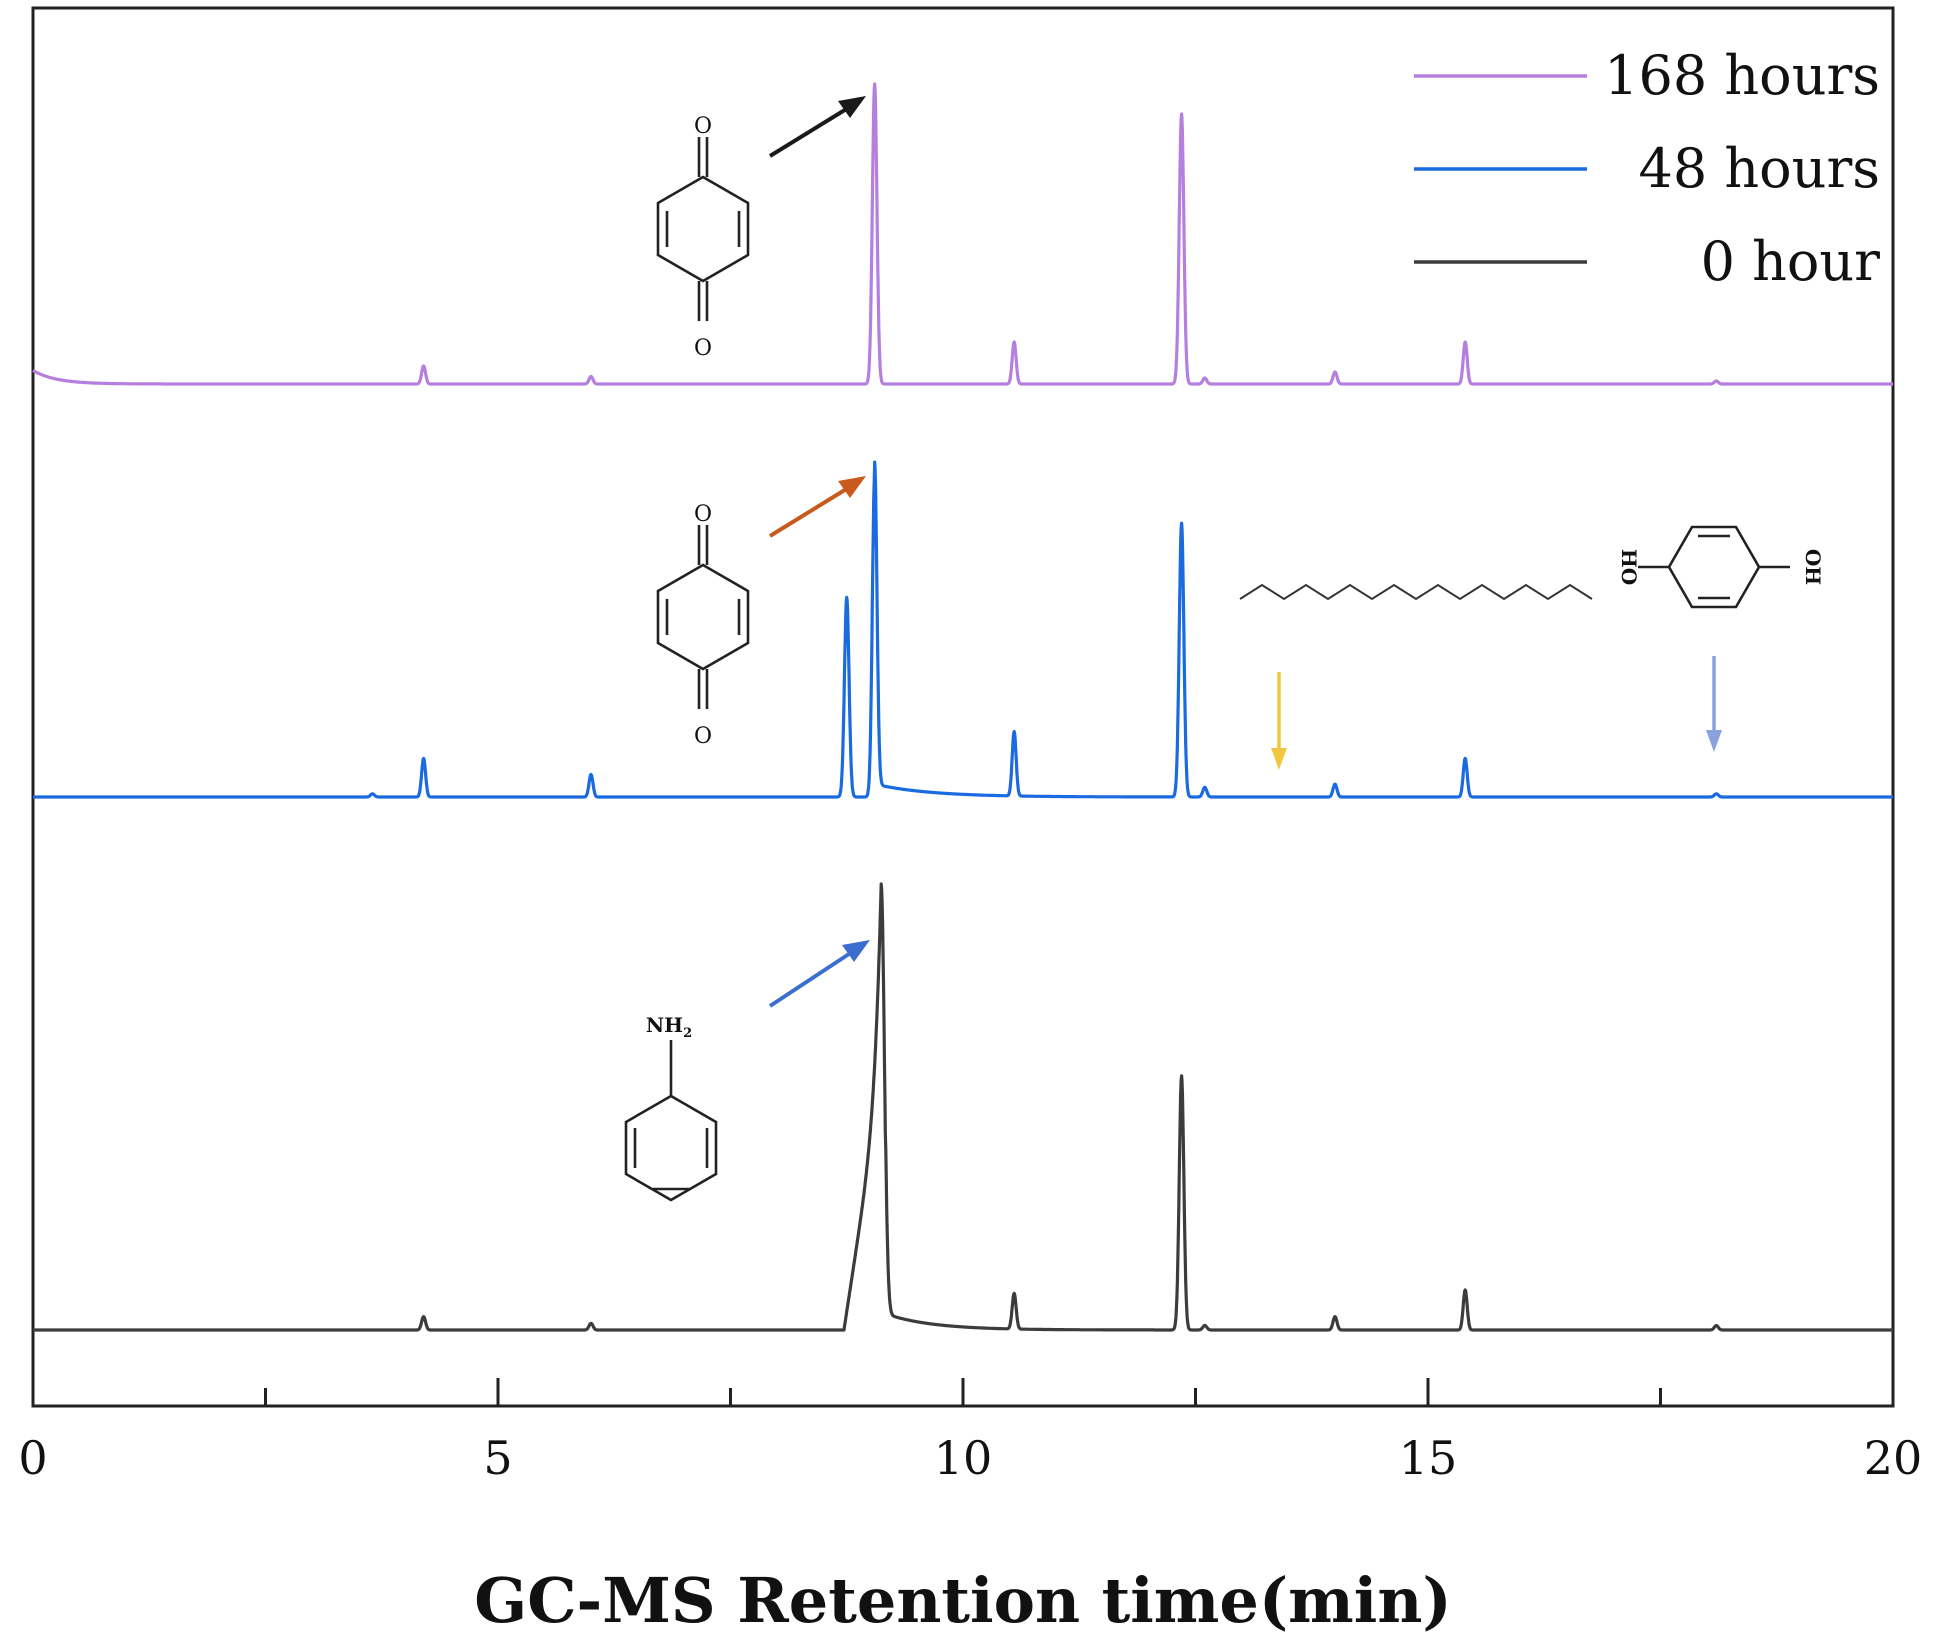 This screenshot has width=1935, height=1646. Describe the element at coordinates (1629, 567) in the screenshot. I see `atom-label-ho: HO` at that location.